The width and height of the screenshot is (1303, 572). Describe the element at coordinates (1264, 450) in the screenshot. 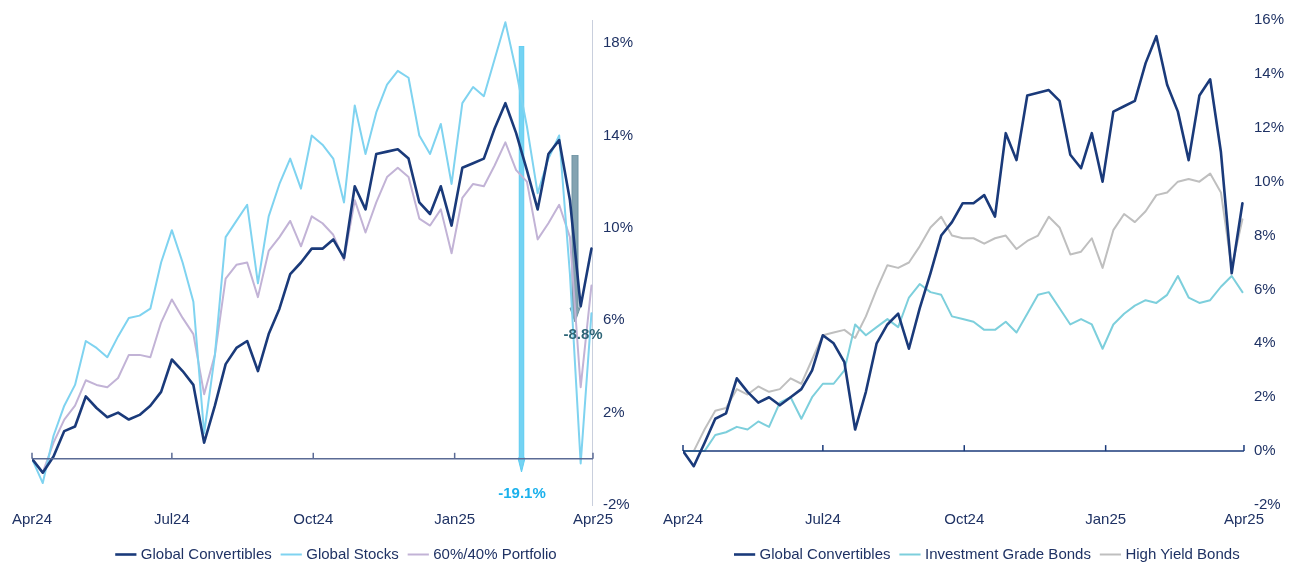

I see `y-tick-label: 0%` at that location.